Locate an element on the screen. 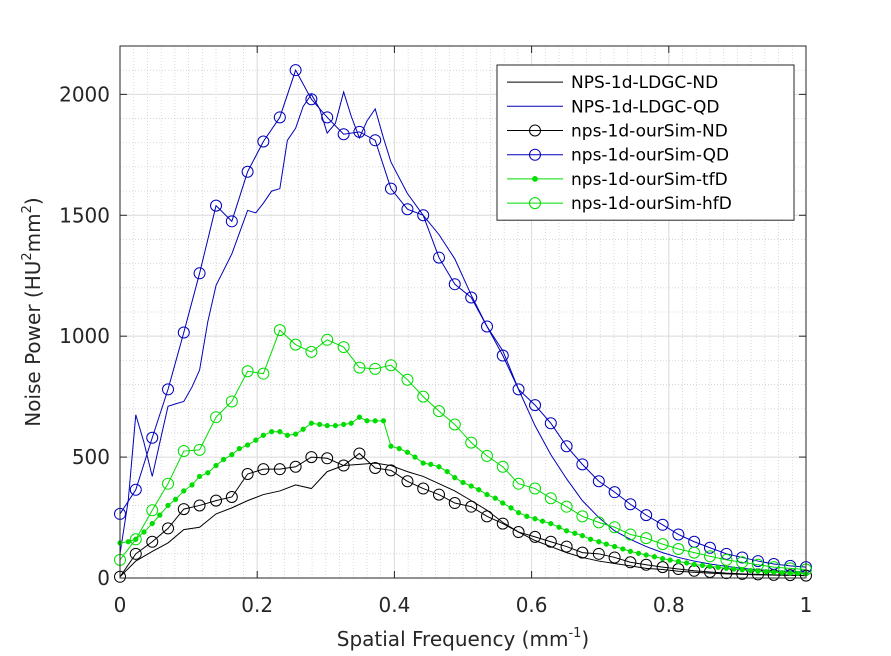  x-axis-label: Spatial Frequency (mm-1) is located at coordinates (463, 638).